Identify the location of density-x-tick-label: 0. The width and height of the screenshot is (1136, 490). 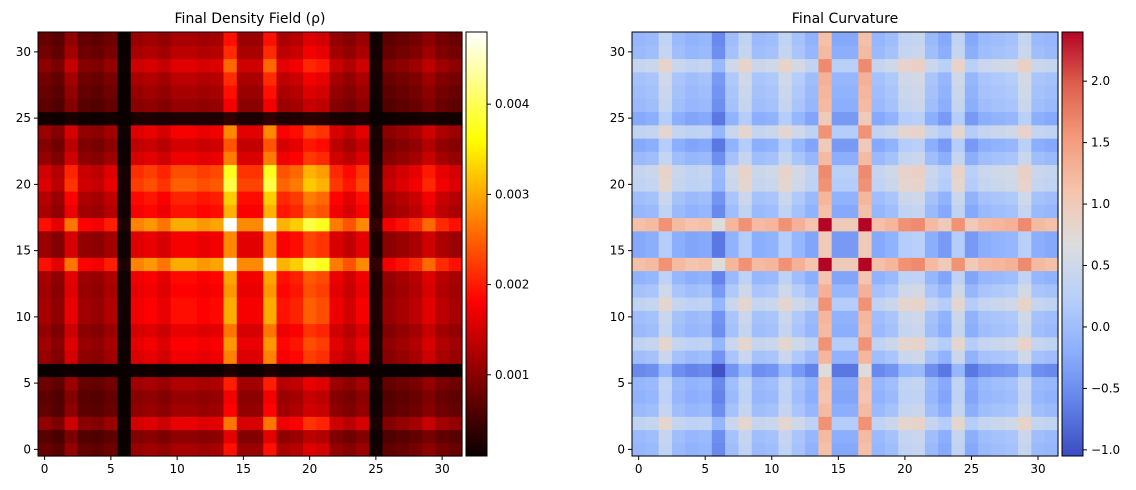
(45, 469).